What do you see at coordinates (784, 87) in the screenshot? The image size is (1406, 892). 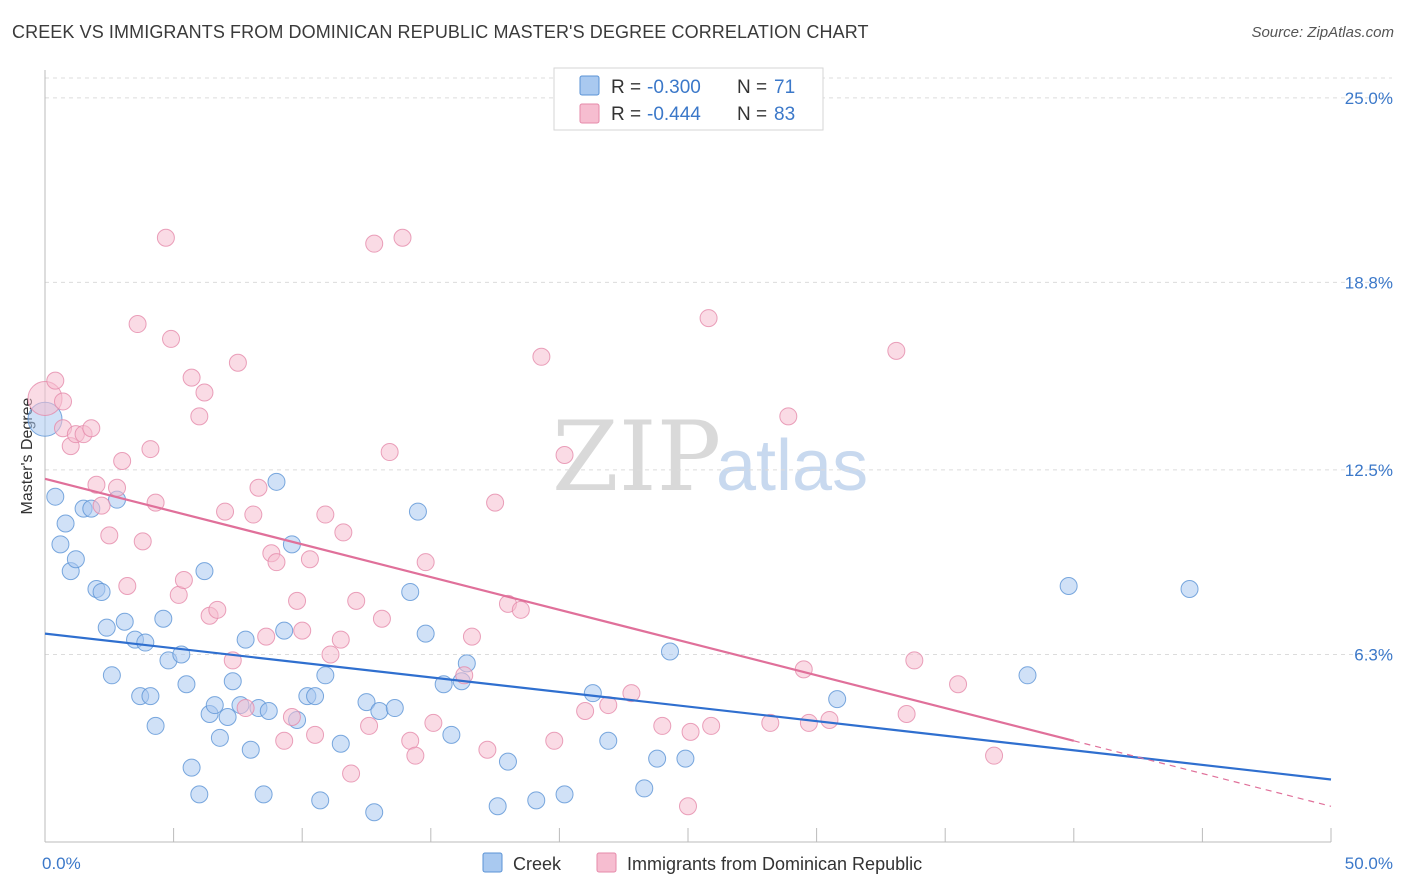 I see `legend-n-value-creek: 71` at bounding box center [784, 87].